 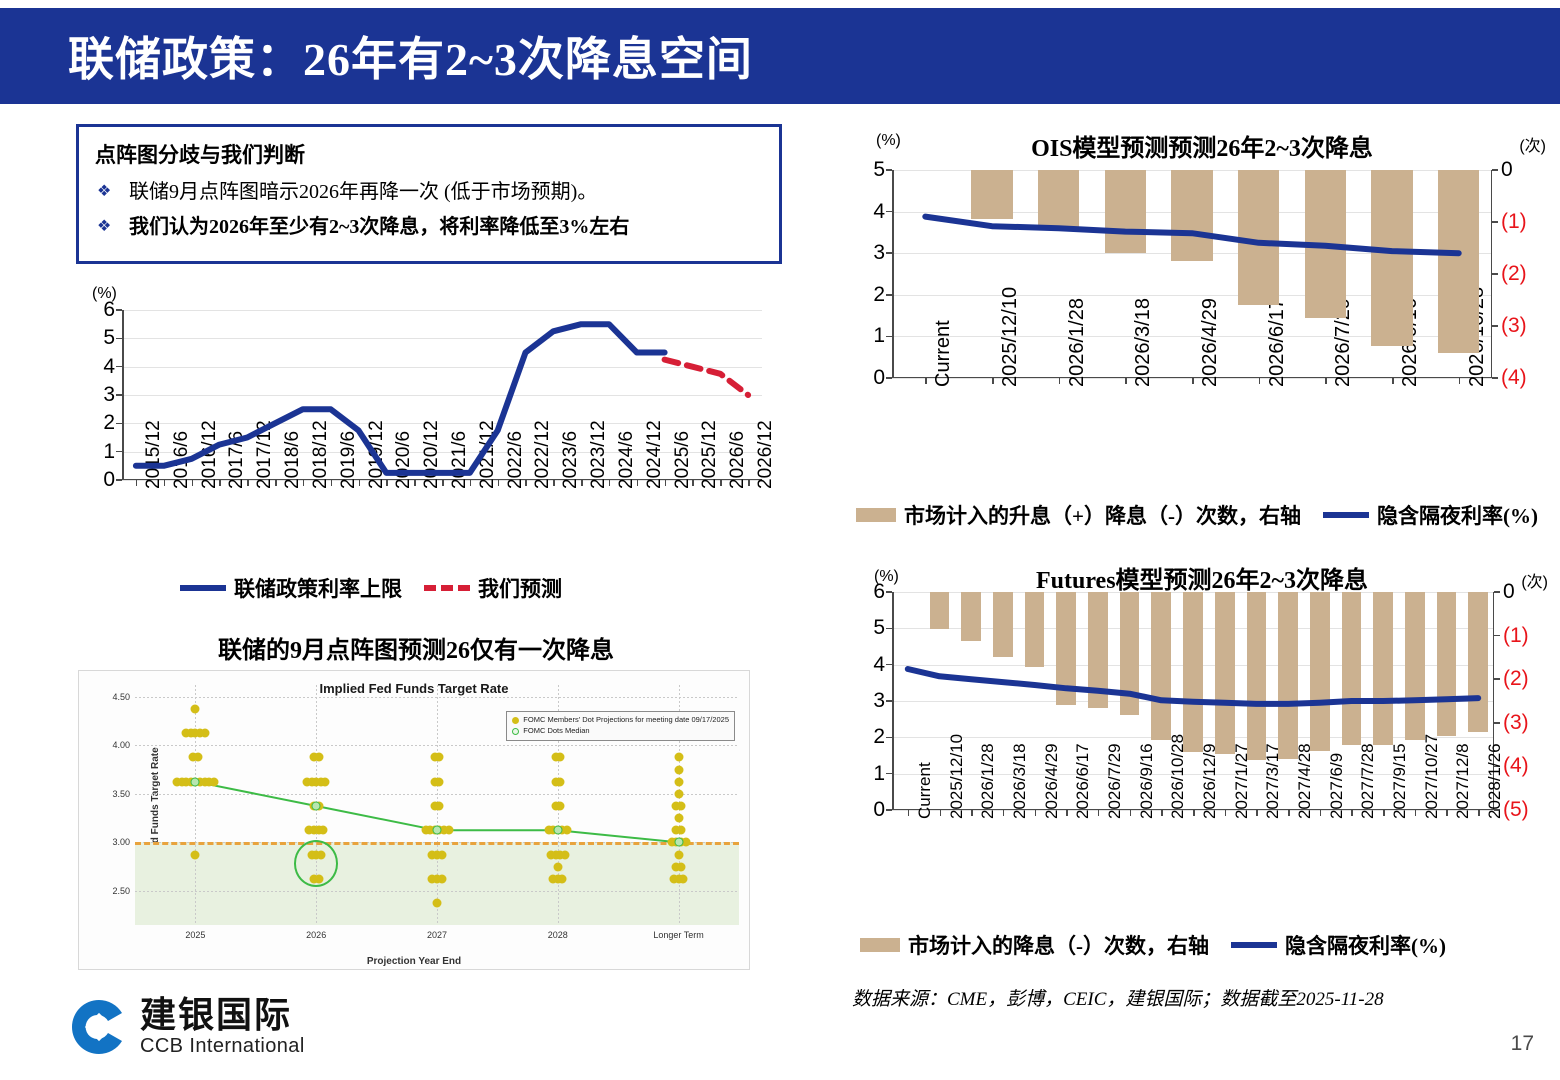 What do you see at coordinates (893, 701) in the screenshot?
I see `axis-left` at bounding box center [893, 701].